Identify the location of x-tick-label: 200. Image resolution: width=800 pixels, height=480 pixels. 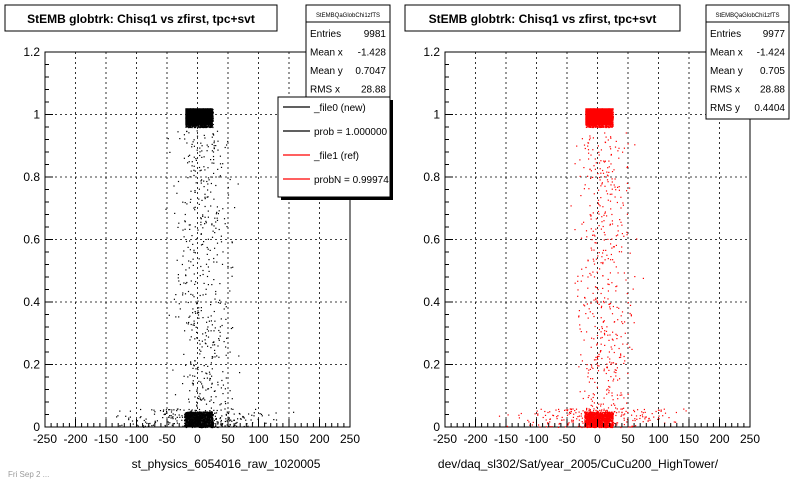
(319, 439).